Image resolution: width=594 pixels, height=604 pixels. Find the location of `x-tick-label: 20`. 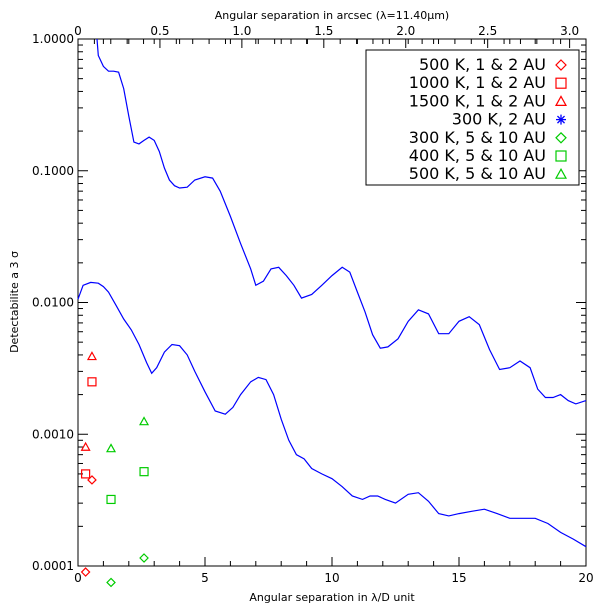

x-tick-label: 20 is located at coordinates (585, 578).